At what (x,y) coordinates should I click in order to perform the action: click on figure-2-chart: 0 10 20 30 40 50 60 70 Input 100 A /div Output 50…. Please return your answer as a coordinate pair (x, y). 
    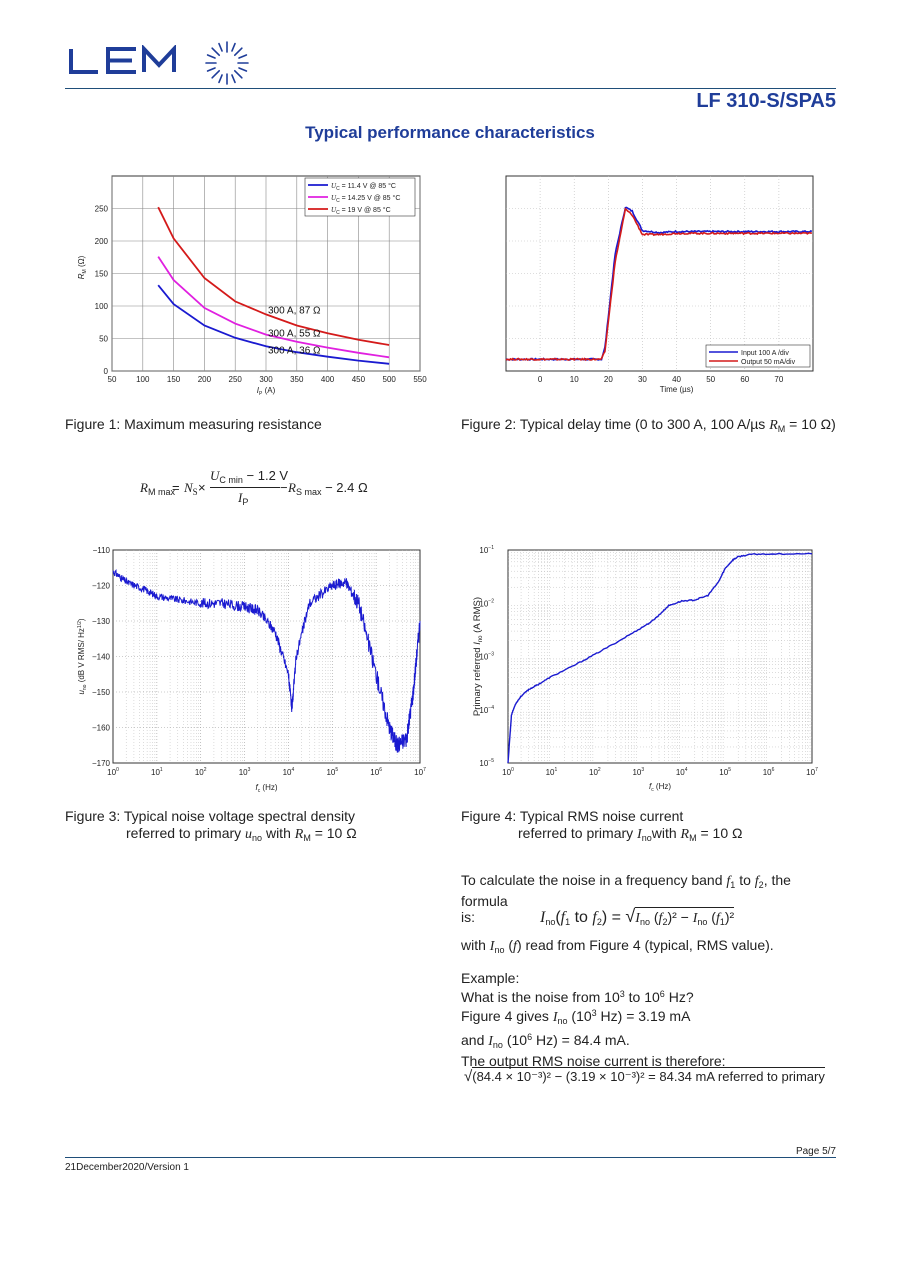
    Looking at the image, I should click on (659, 284).